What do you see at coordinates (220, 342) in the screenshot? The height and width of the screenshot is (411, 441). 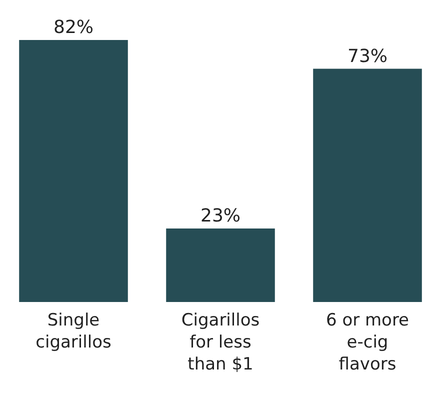 I see `x-tick-label: Cigarillos for less than $1` at bounding box center [220, 342].